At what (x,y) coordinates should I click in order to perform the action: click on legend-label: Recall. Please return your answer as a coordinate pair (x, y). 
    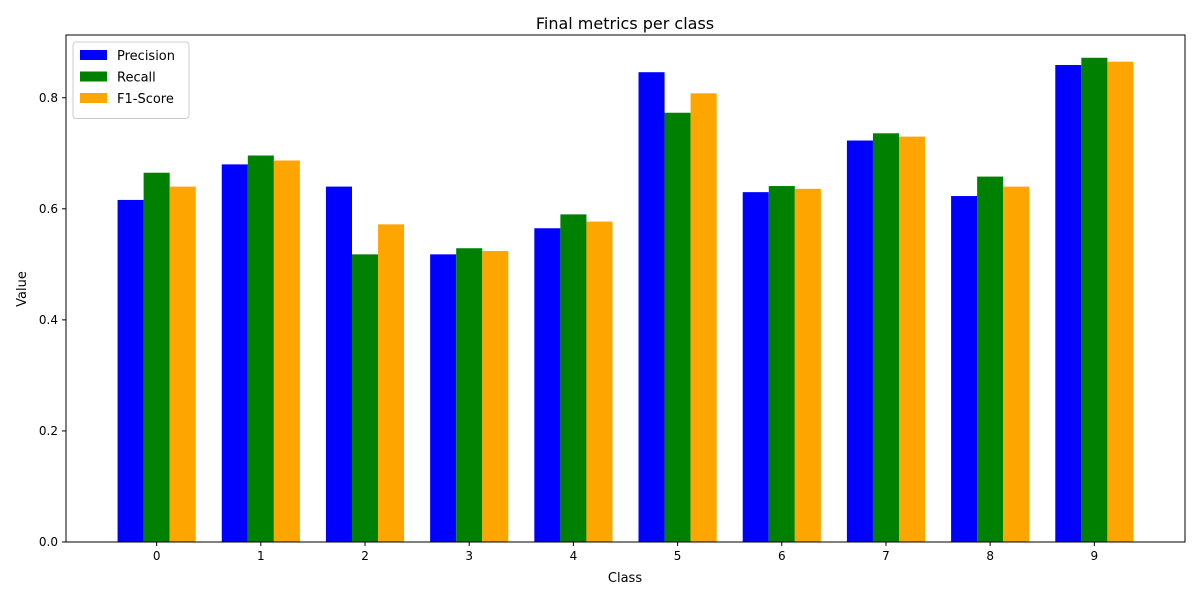
    Looking at the image, I should click on (136, 78).